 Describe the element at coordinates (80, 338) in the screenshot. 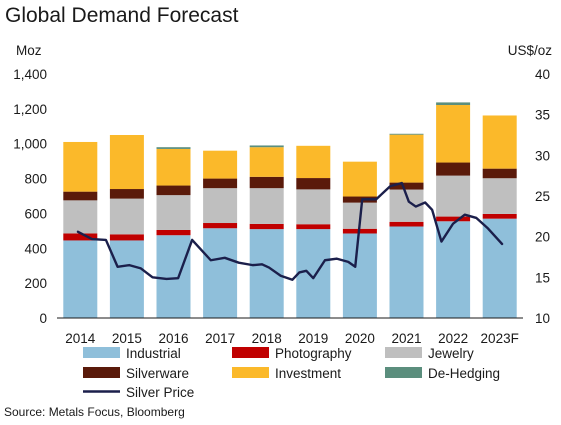

I see `x-tick-label: 2014` at that location.